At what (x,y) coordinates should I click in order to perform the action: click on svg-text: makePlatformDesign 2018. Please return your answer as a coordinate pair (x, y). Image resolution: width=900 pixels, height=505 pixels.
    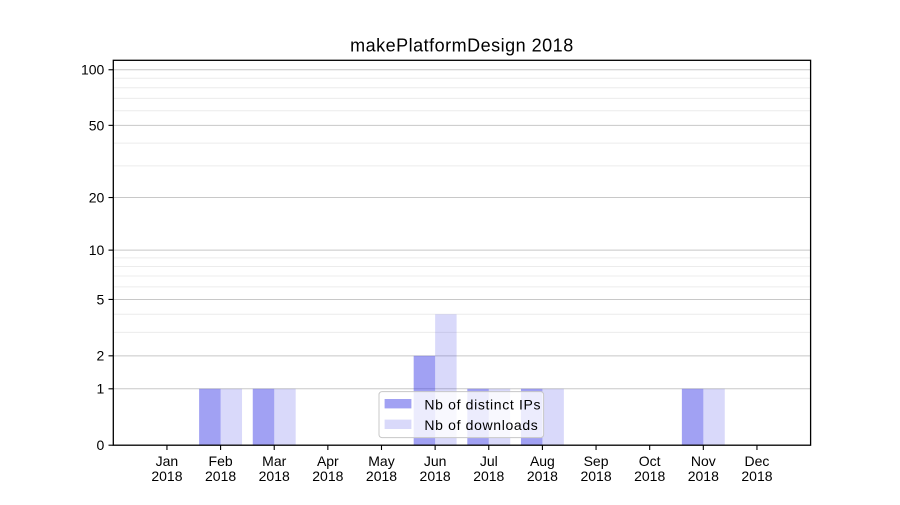
    Looking at the image, I should click on (462, 45).